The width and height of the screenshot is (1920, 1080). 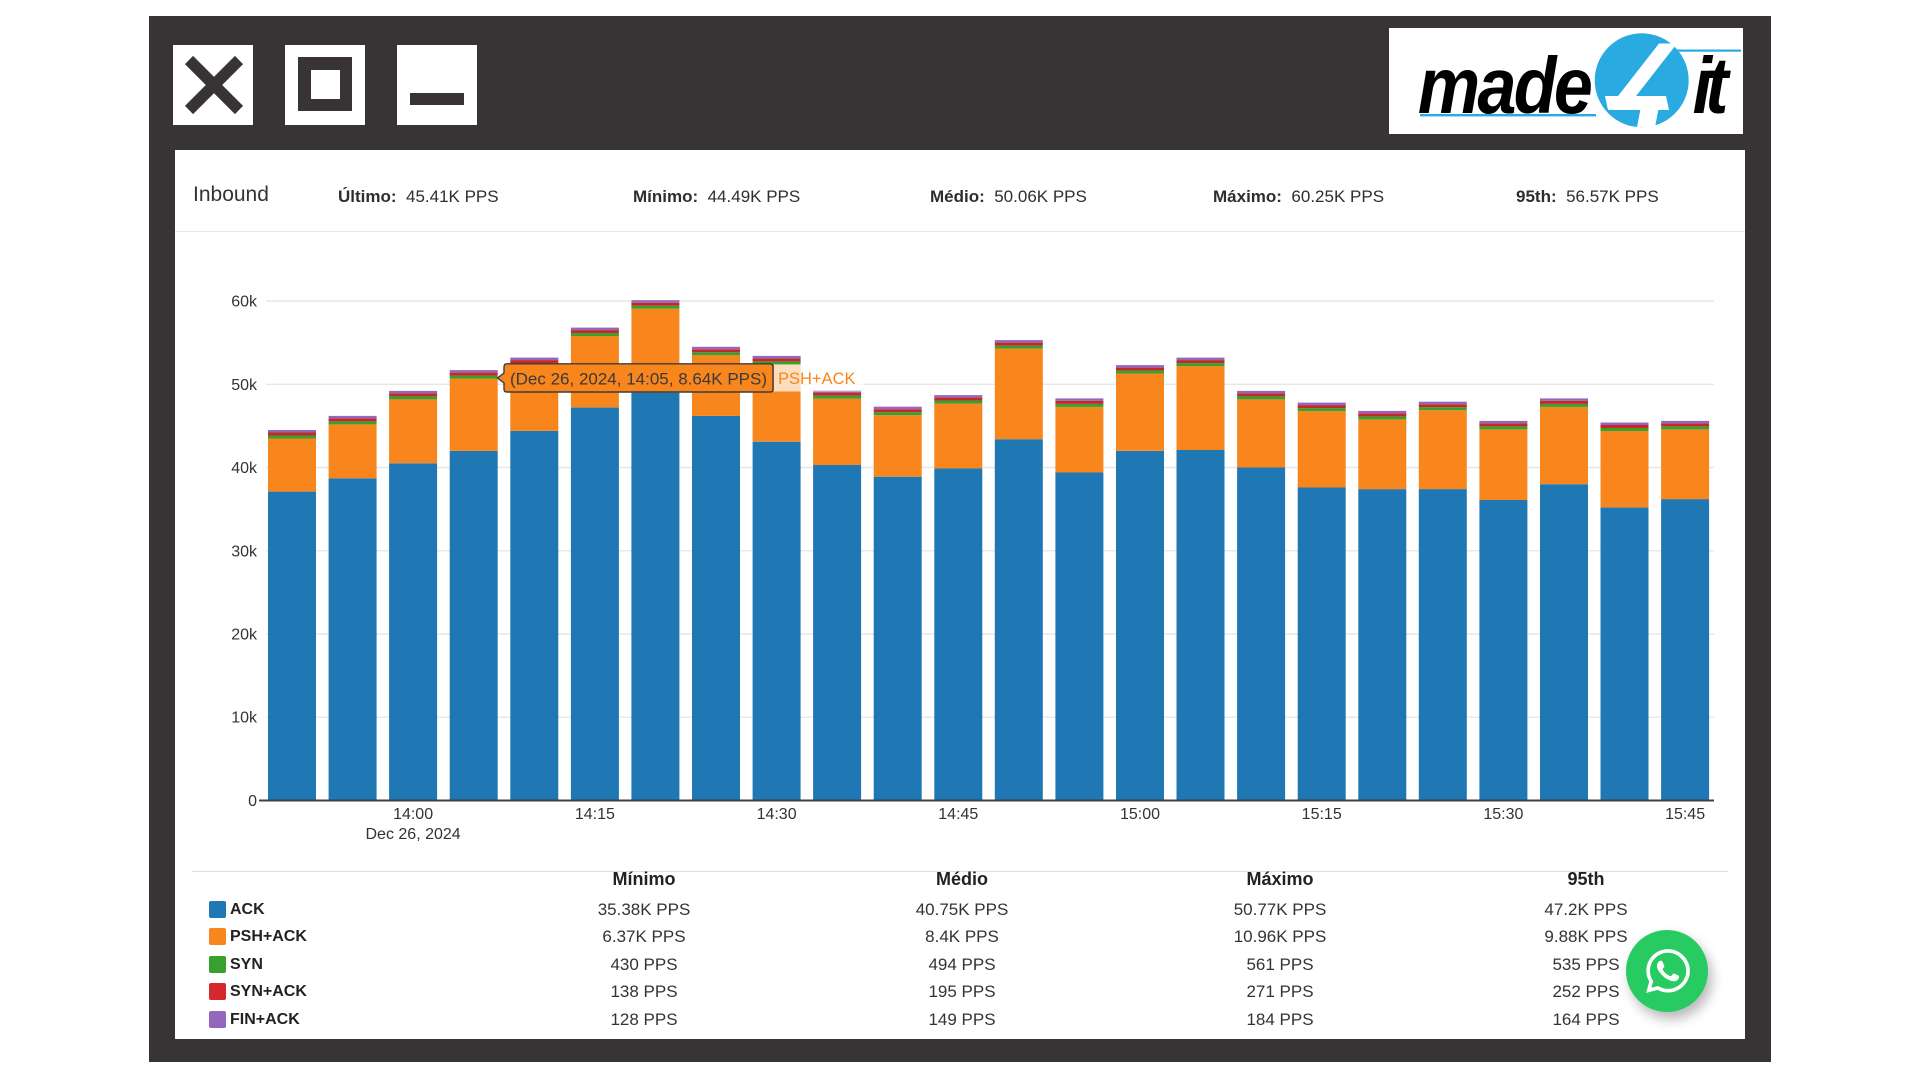 What do you see at coordinates (244, 551) in the screenshot?
I see `svg-text: 30k` at bounding box center [244, 551].